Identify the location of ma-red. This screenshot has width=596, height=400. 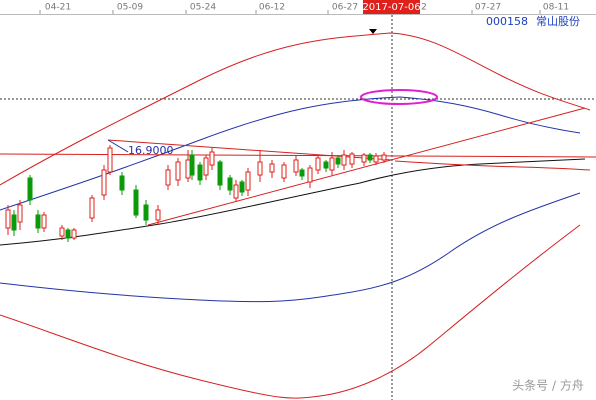
(492, 165).